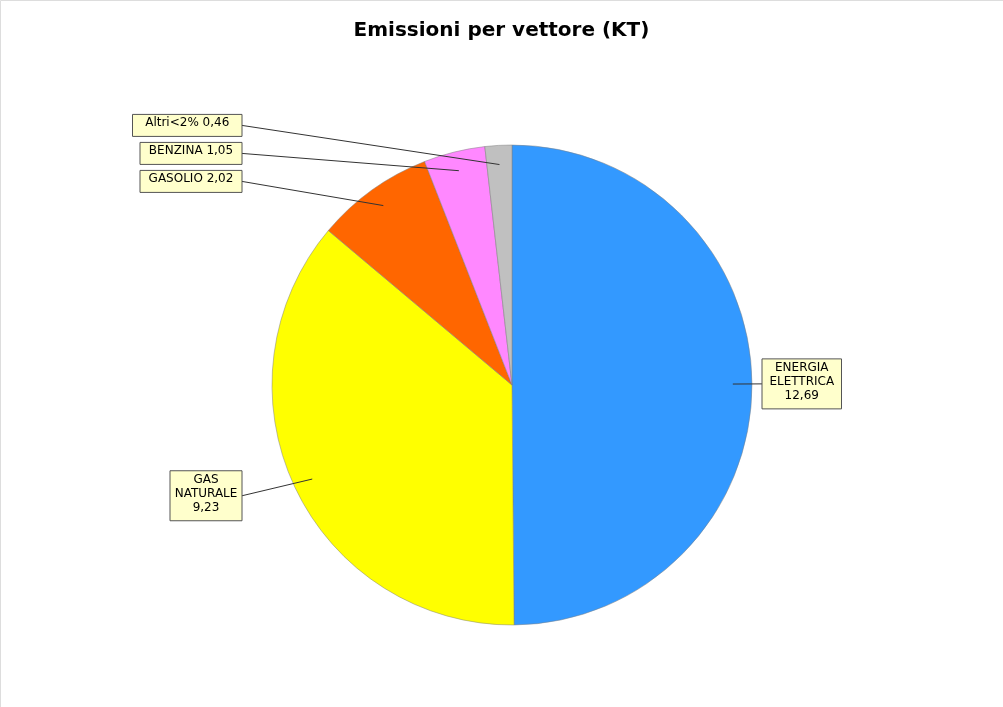  I want to click on chart-title: Emissioni per vettore (KT), so click(501, 29).